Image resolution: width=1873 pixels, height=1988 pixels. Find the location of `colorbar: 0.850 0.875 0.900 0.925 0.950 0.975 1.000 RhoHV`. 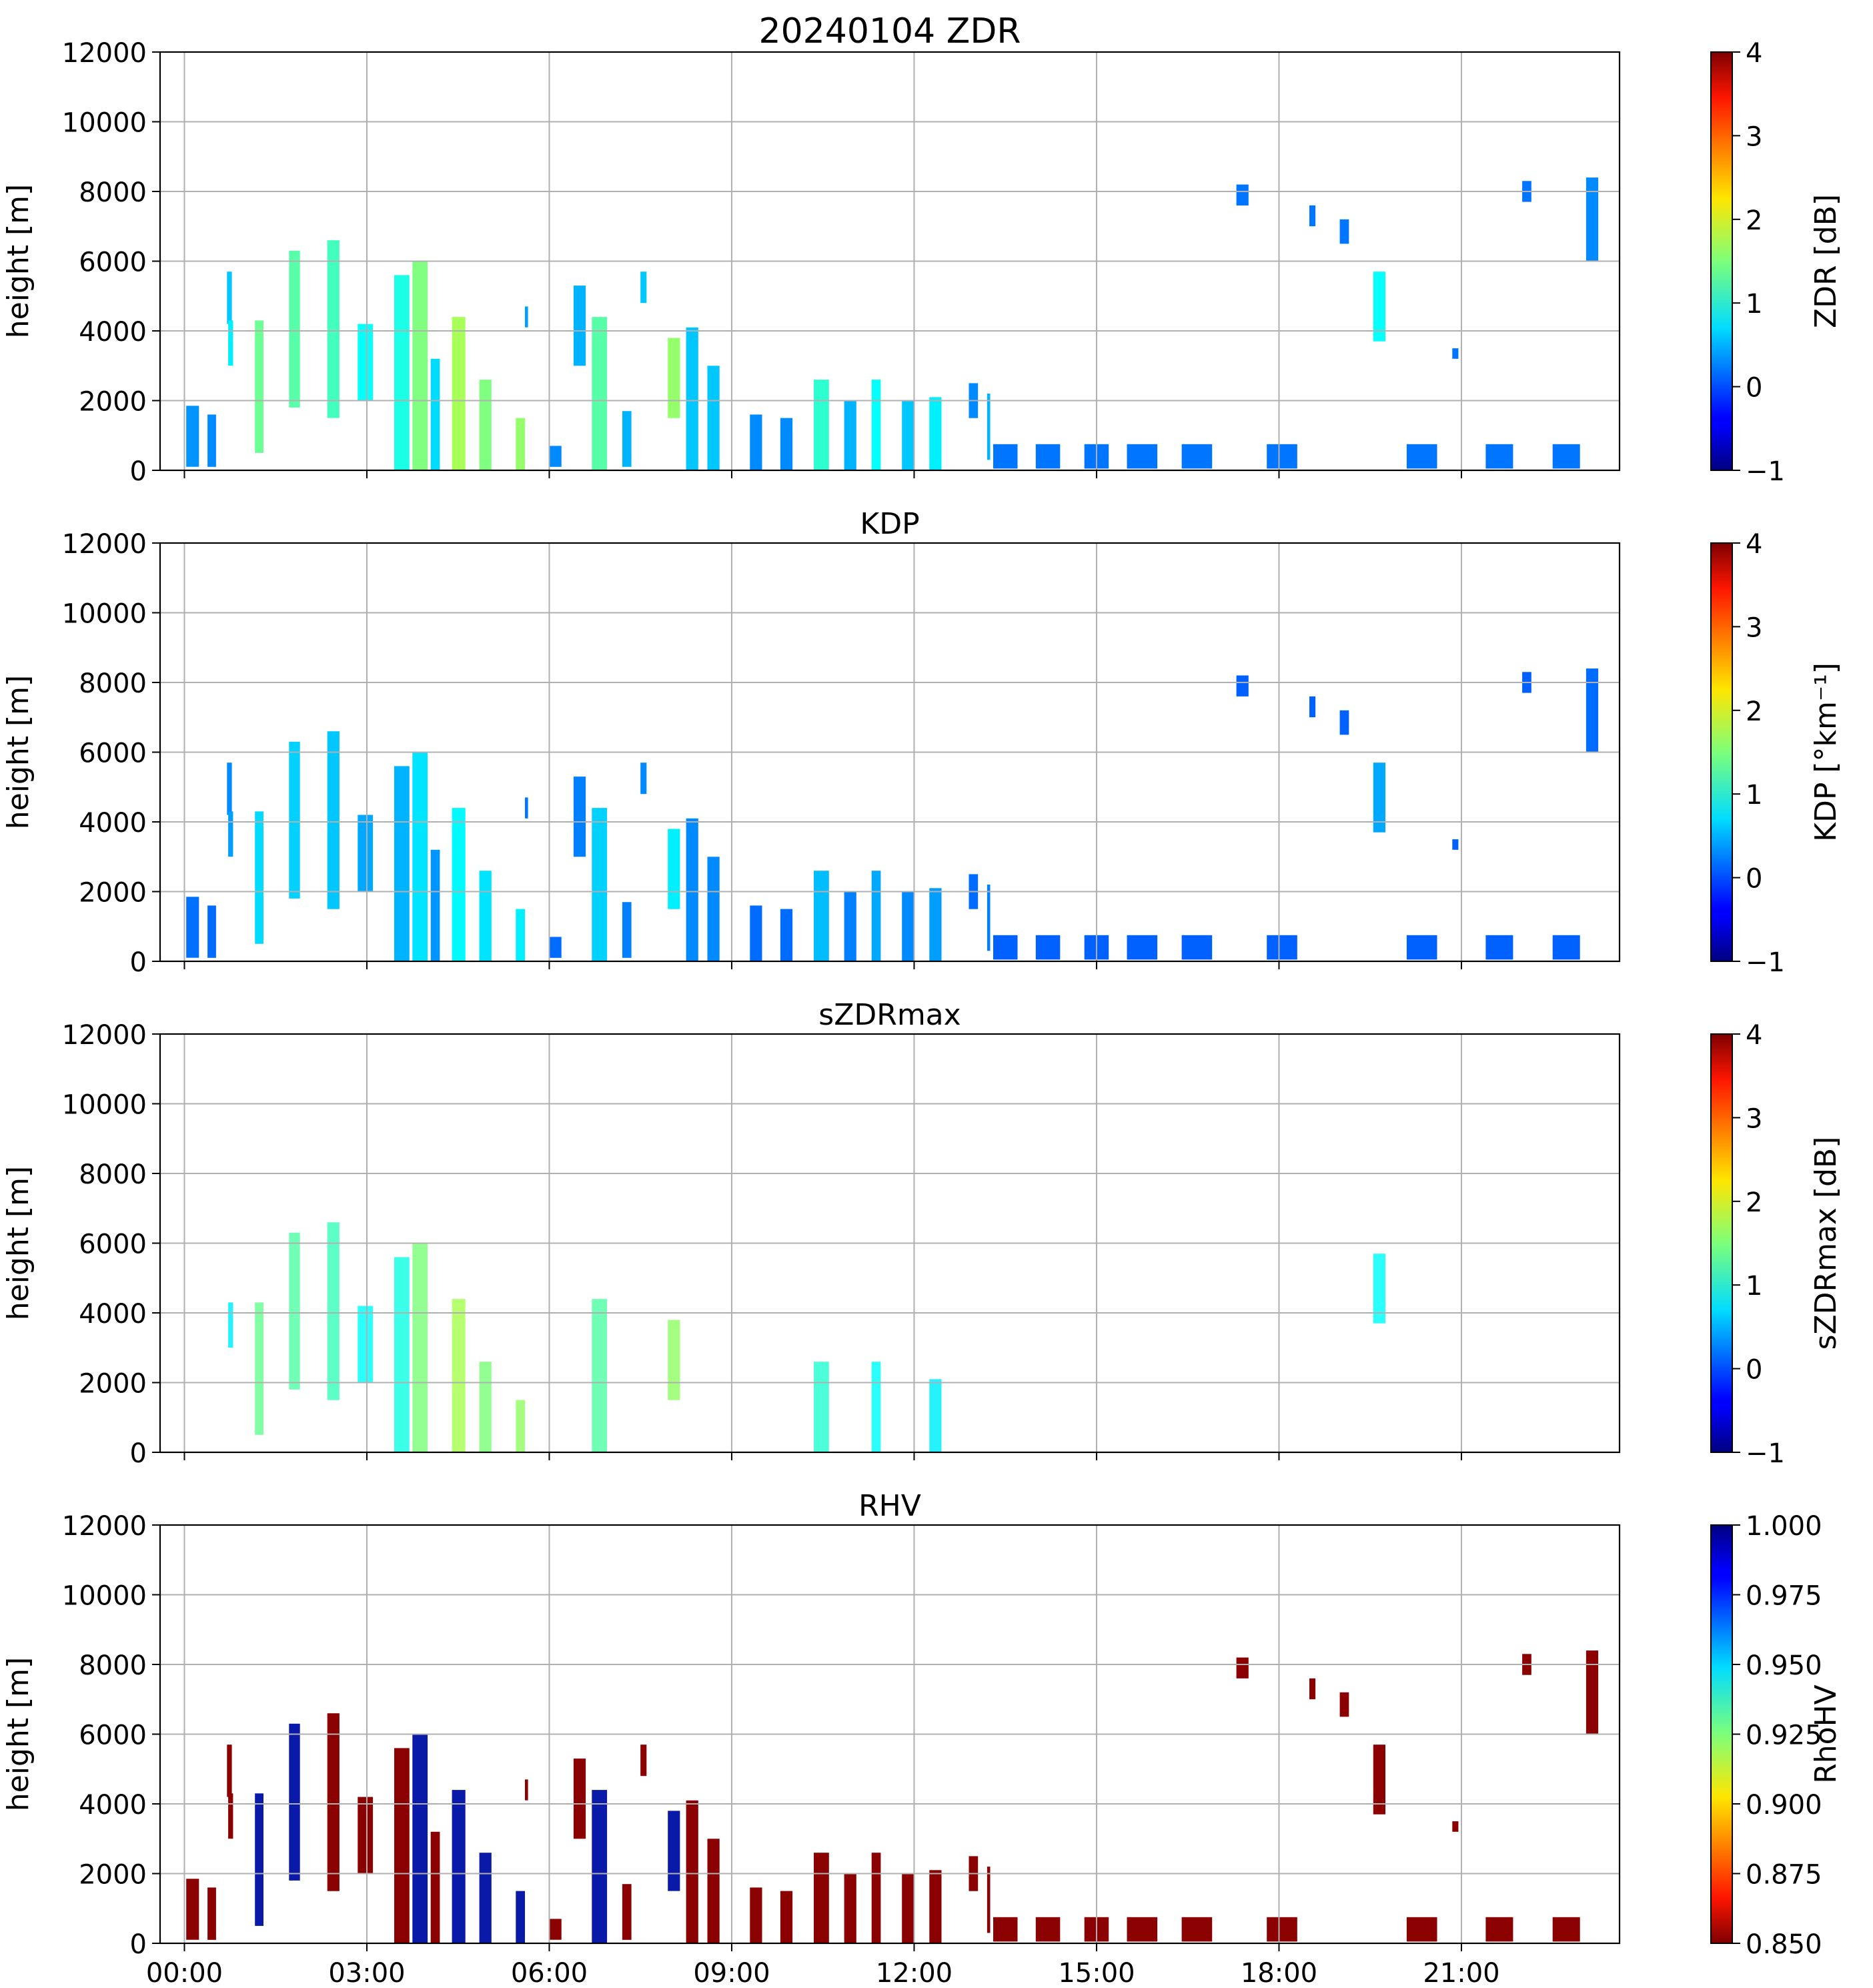

colorbar: 0.850 0.875 0.900 0.925 0.950 0.975 1.000 RhoHV is located at coordinates (1776, 1735).